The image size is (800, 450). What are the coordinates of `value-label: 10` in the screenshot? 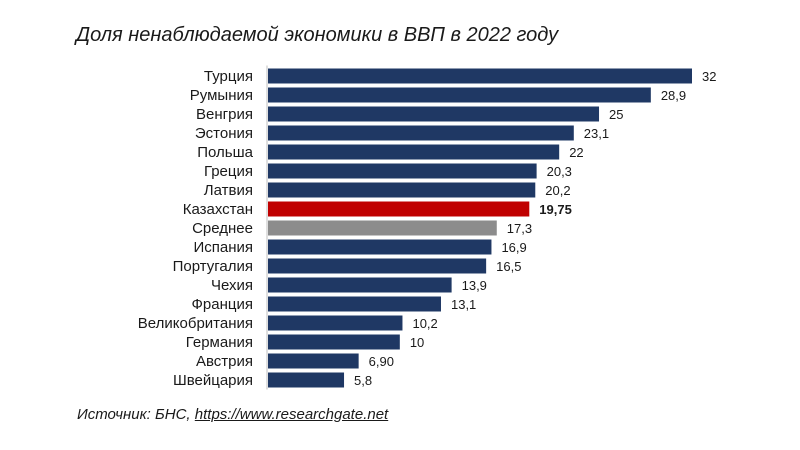 It's located at (417, 342).